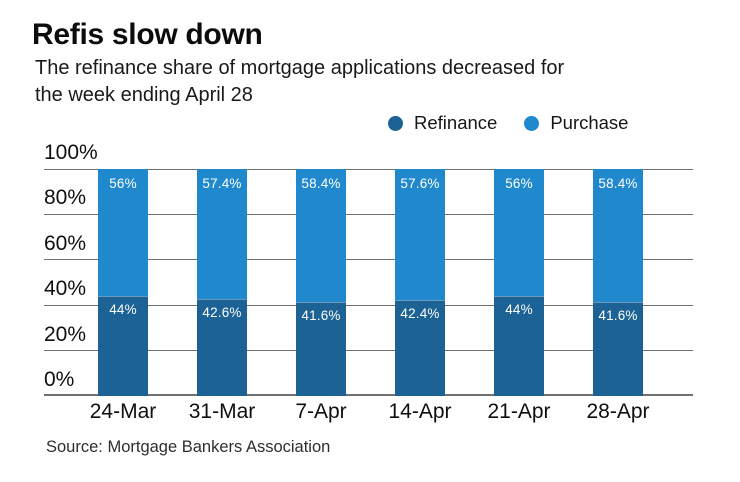 The width and height of the screenshot is (740, 482). What do you see at coordinates (144, 95) in the screenshot?
I see `subtitle-line-2: the week ending April 28` at bounding box center [144, 95].